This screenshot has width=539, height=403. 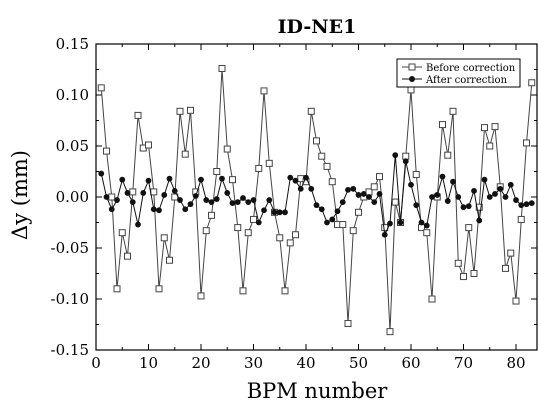 What do you see at coordinates (200, 363) in the screenshot?
I see `x-tick-label: 20` at bounding box center [200, 363].